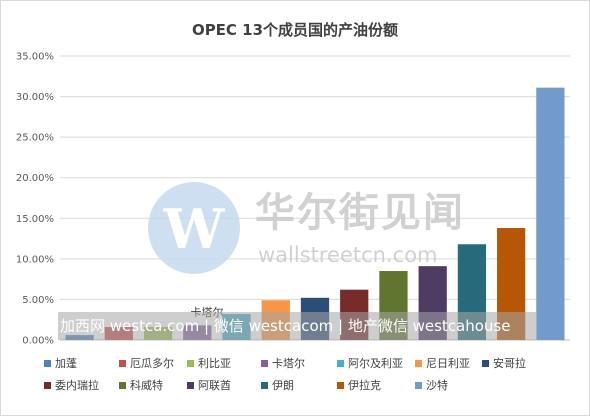 This screenshot has width=590, height=416. I want to click on watermark-logo-circle, so click(194, 228).